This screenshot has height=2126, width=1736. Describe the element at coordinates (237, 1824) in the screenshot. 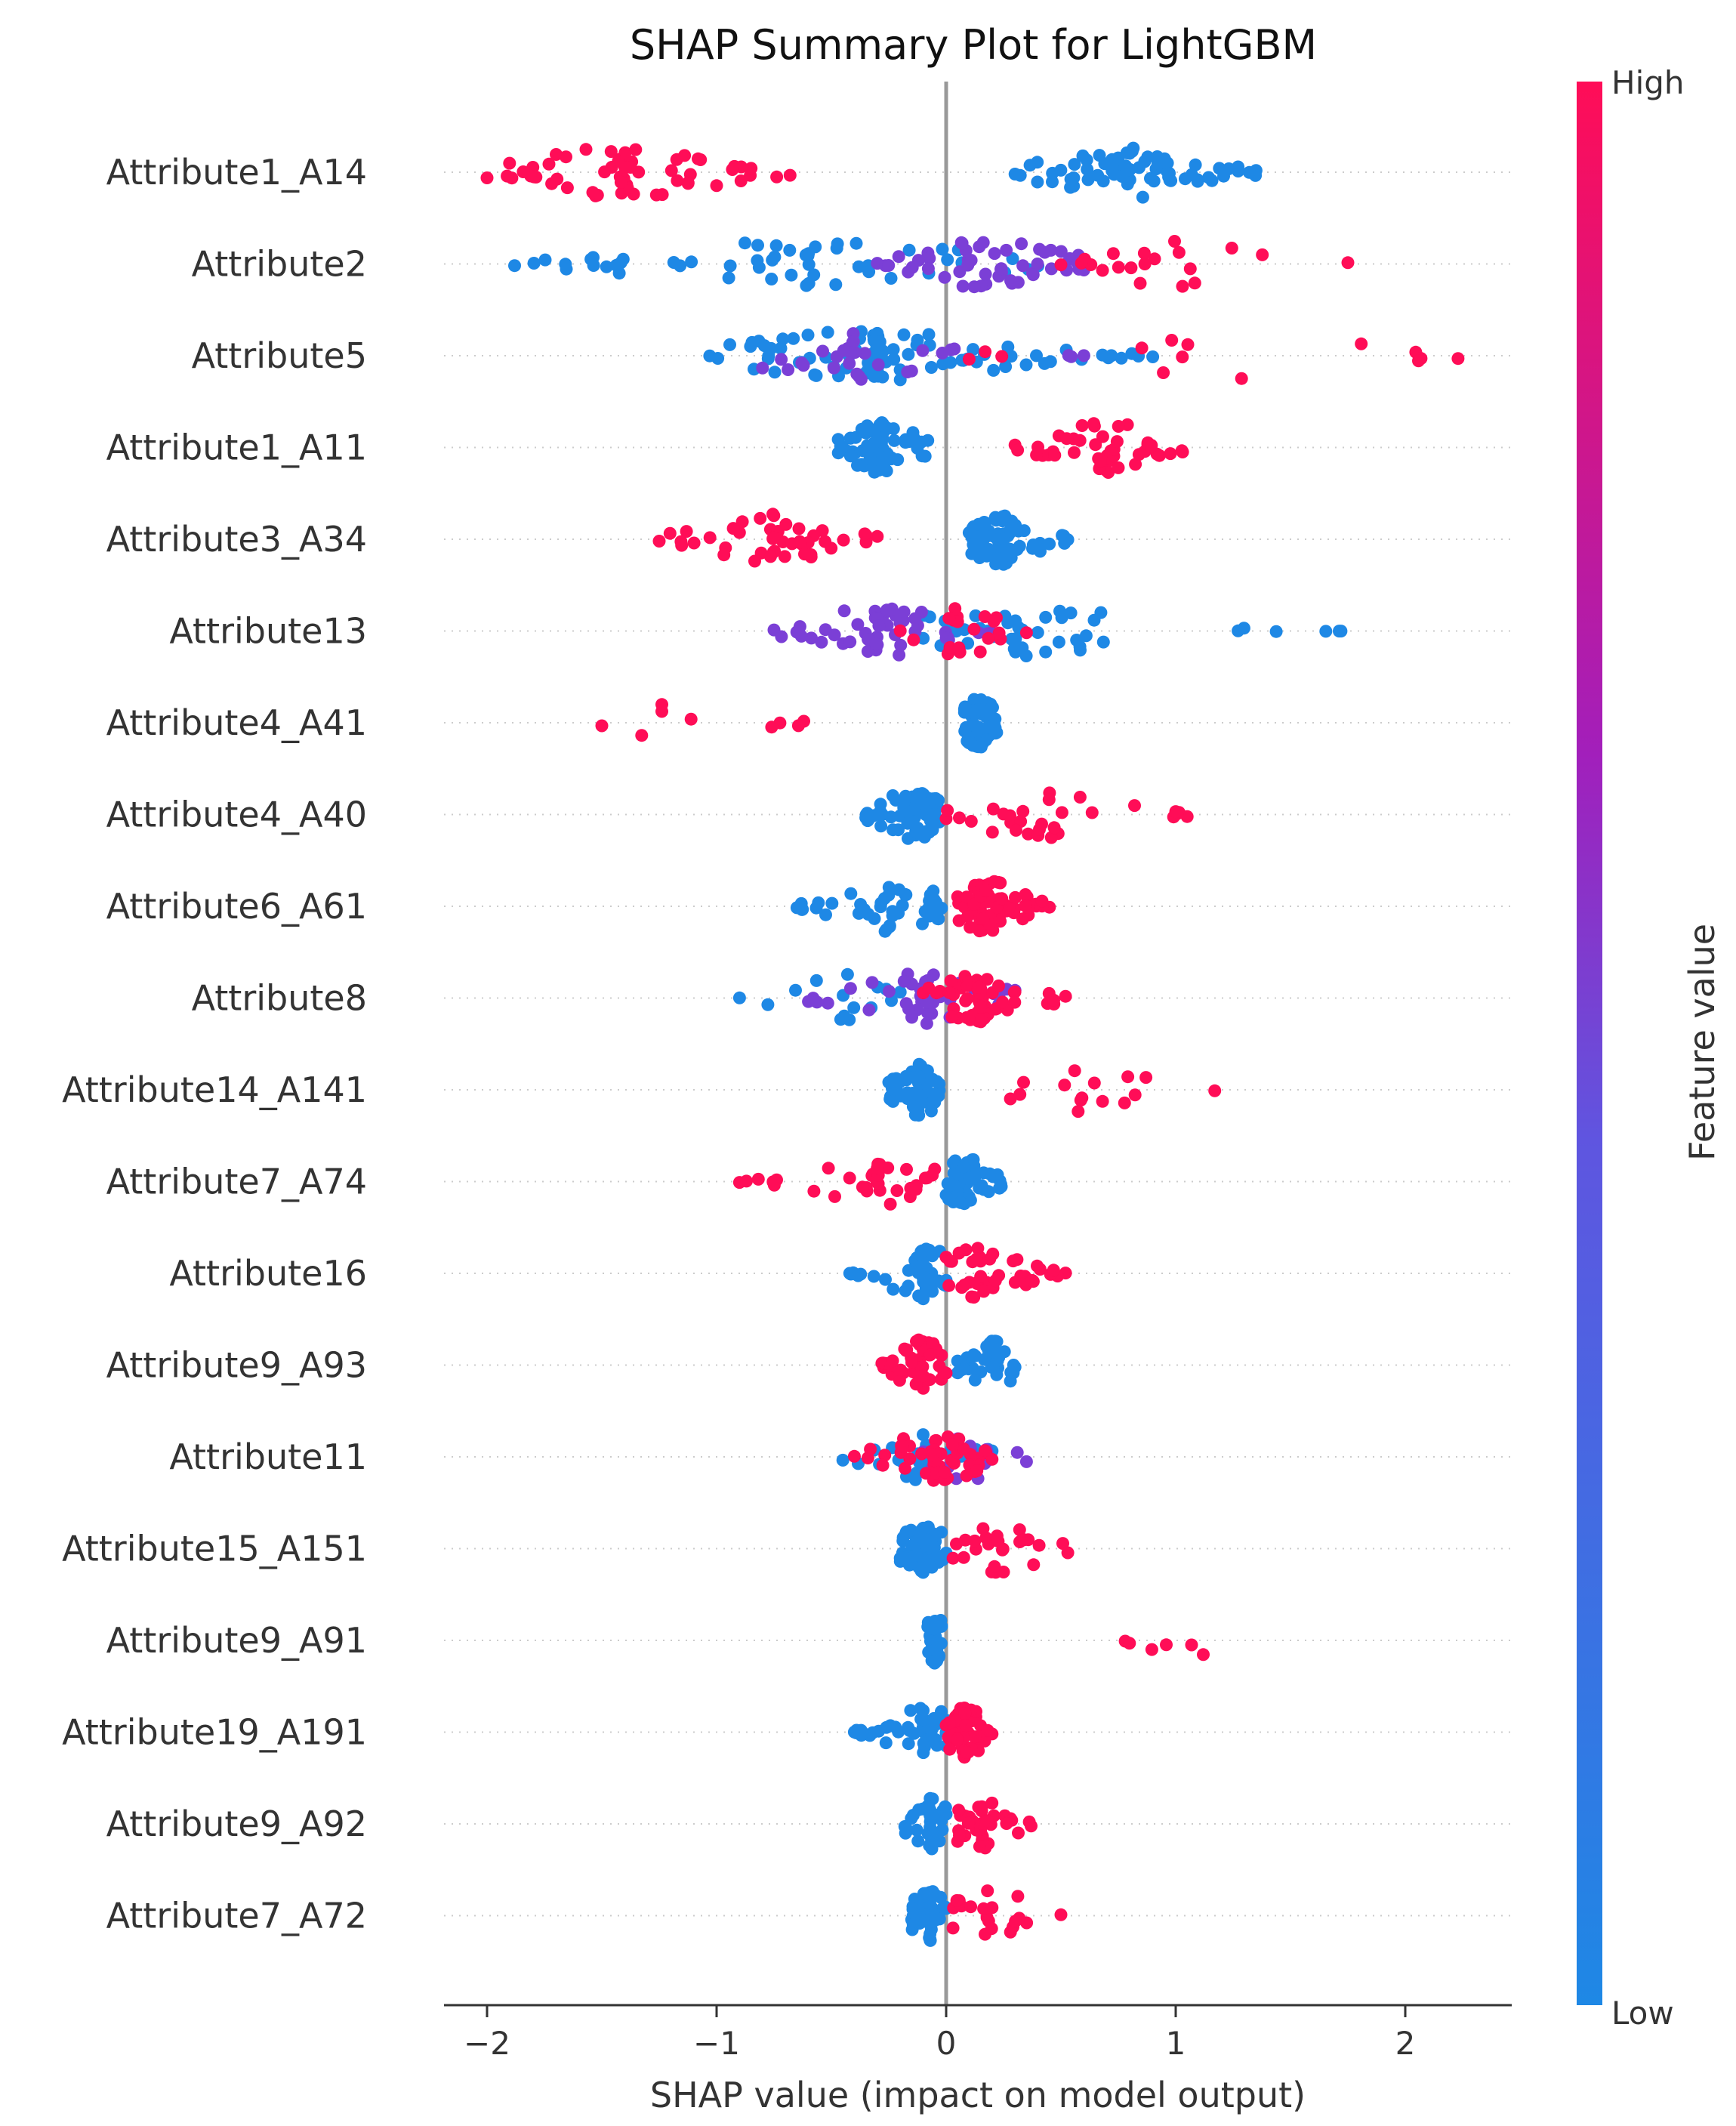

I see `feature-label: Attribute9_A92` at that location.